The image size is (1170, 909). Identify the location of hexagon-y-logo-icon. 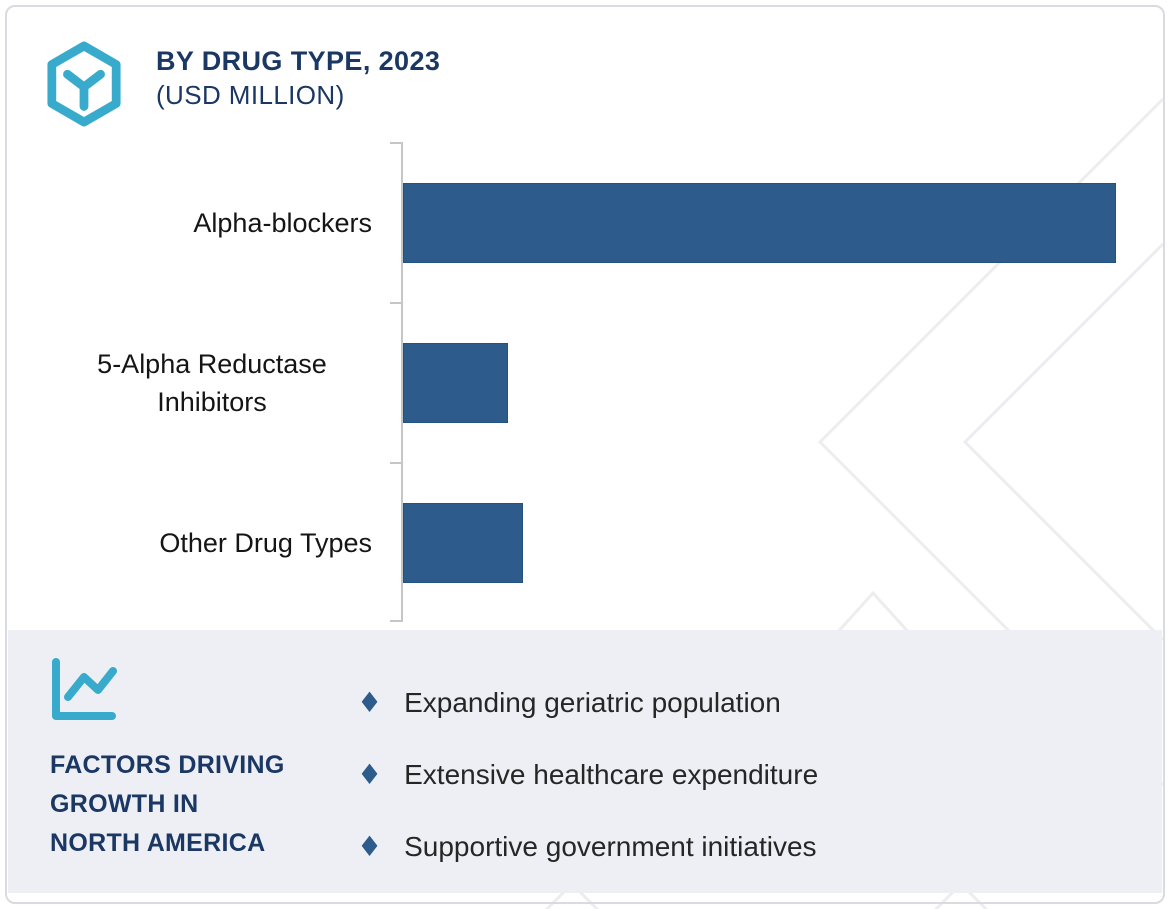
(84, 84).